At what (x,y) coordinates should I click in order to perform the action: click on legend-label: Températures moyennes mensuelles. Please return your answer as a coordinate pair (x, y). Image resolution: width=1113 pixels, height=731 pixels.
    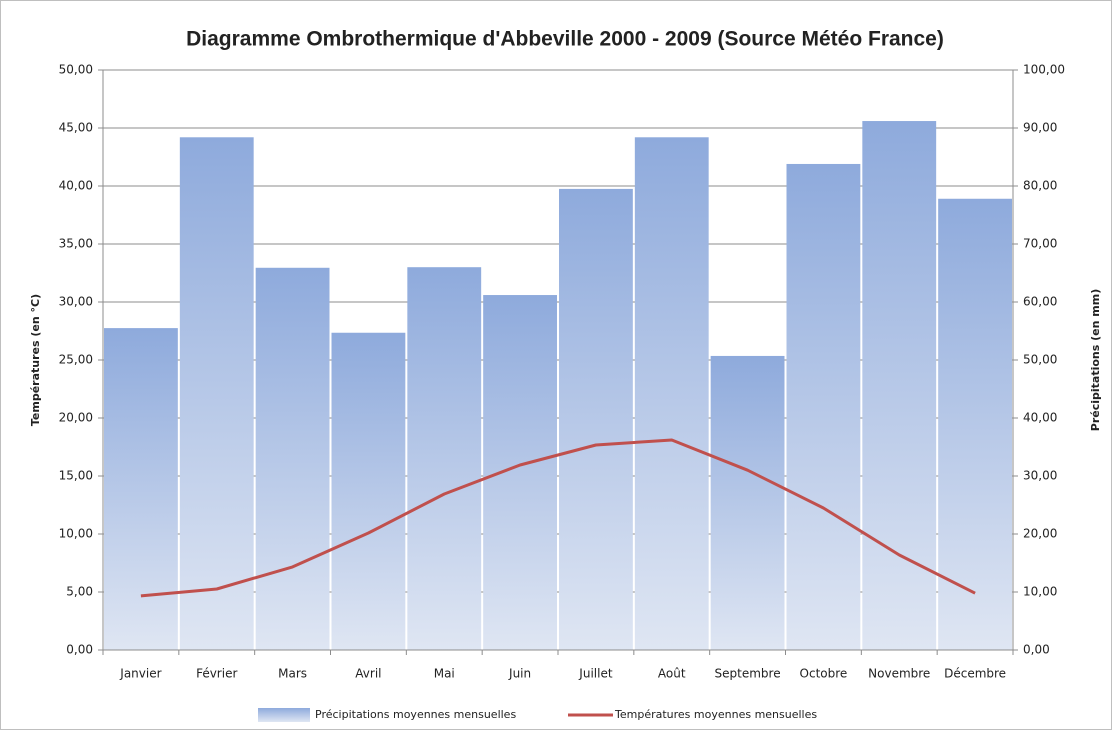
    Looking at the image, I should click on (715, 714).